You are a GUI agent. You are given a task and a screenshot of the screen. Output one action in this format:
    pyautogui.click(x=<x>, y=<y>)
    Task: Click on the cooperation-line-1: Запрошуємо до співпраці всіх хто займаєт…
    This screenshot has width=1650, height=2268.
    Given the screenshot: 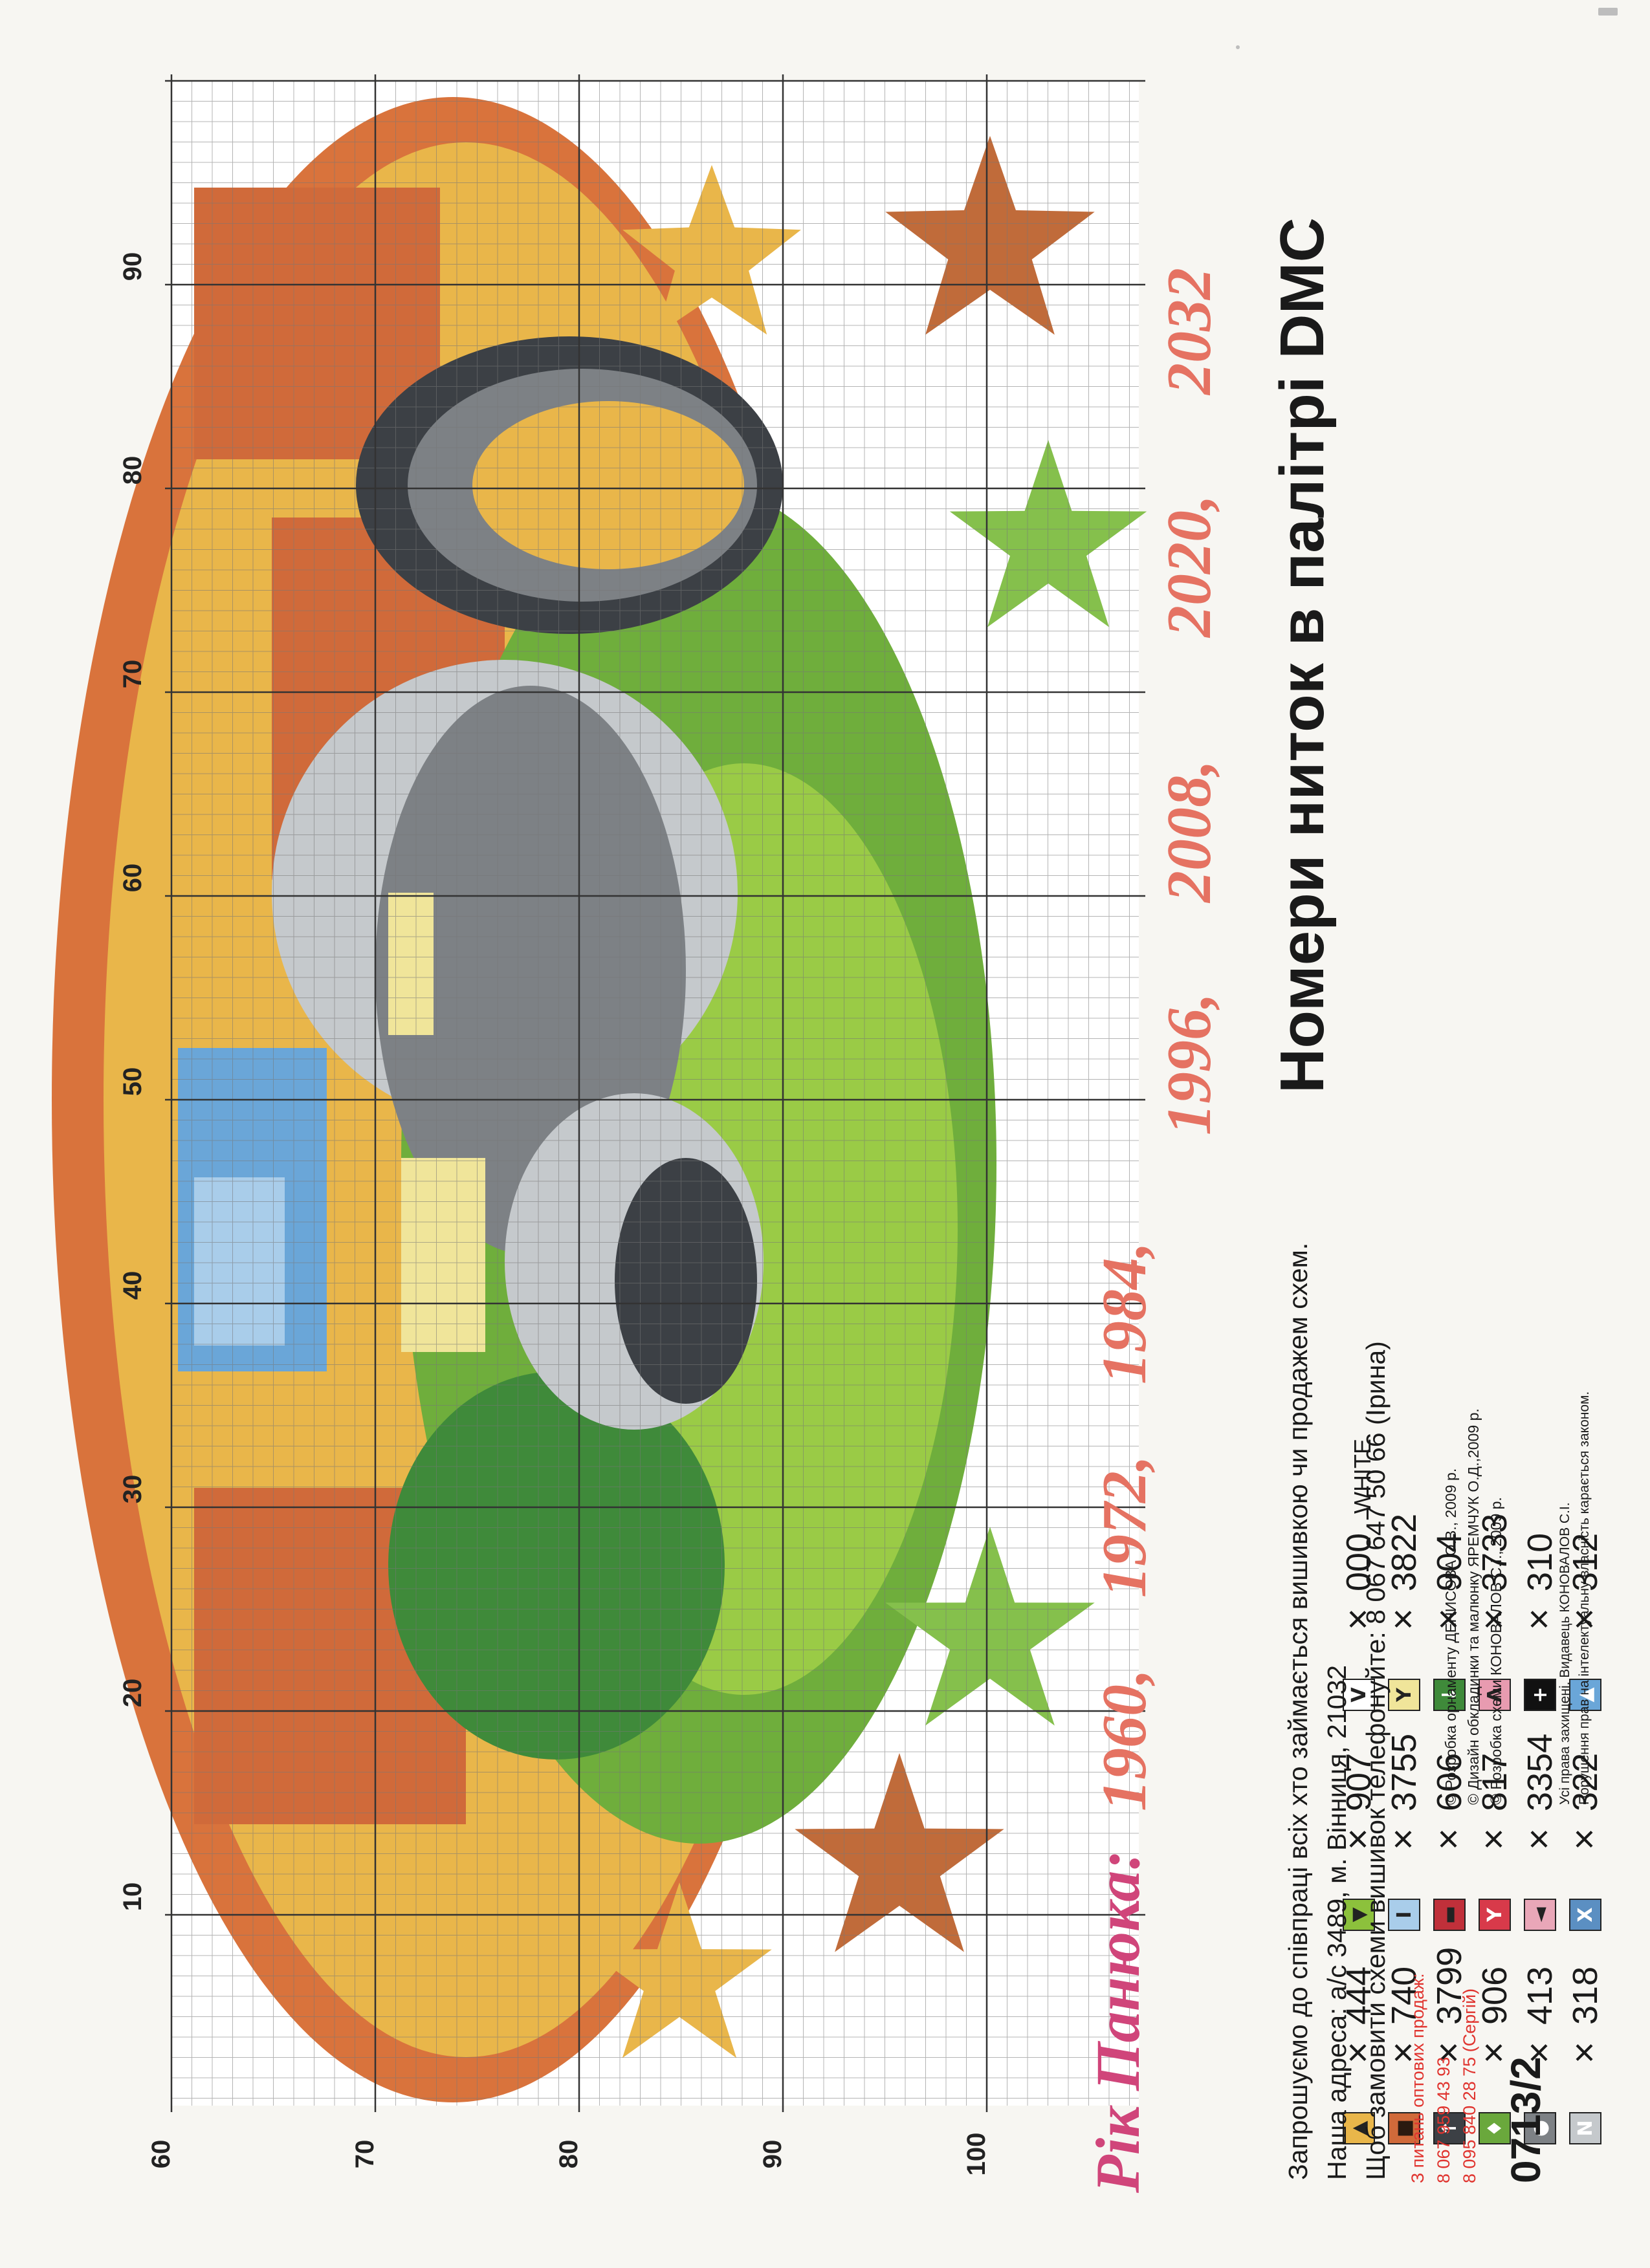 What is the action you would take?
    pyautogui.click(x=1298, y=1712)
    